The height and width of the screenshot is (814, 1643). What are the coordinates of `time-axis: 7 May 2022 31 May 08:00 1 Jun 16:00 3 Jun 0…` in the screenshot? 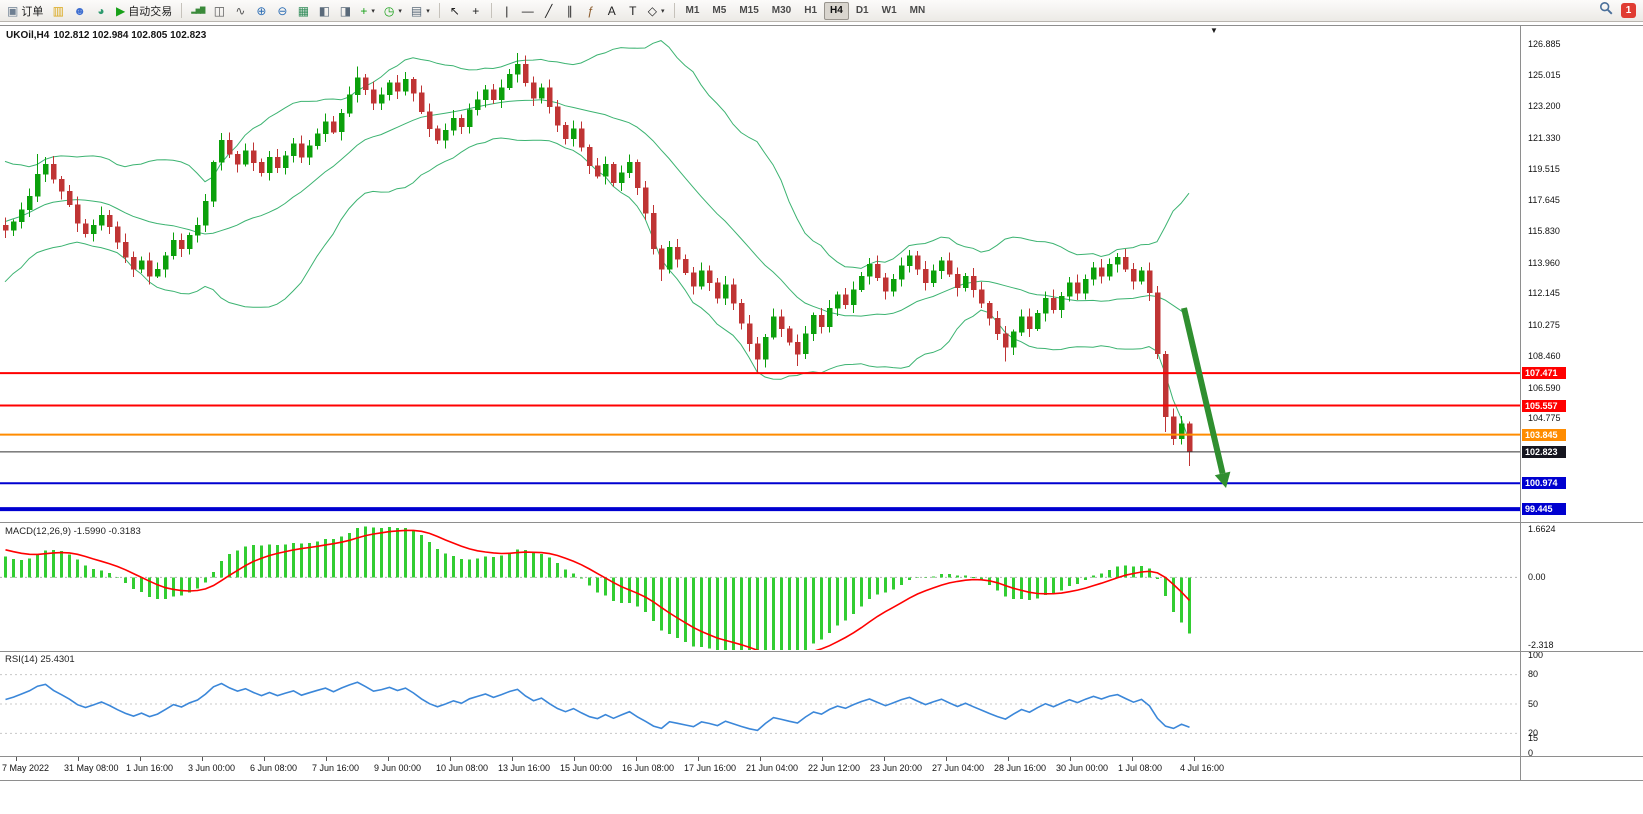 It's located at (760, 768).